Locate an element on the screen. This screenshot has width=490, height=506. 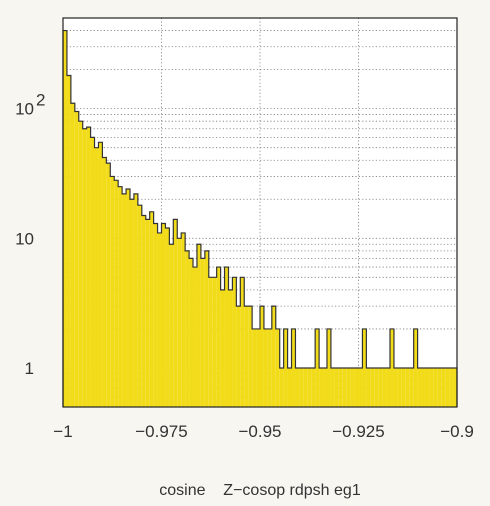
y-tick-superscript: 2 is located at coordinates (40, 100).